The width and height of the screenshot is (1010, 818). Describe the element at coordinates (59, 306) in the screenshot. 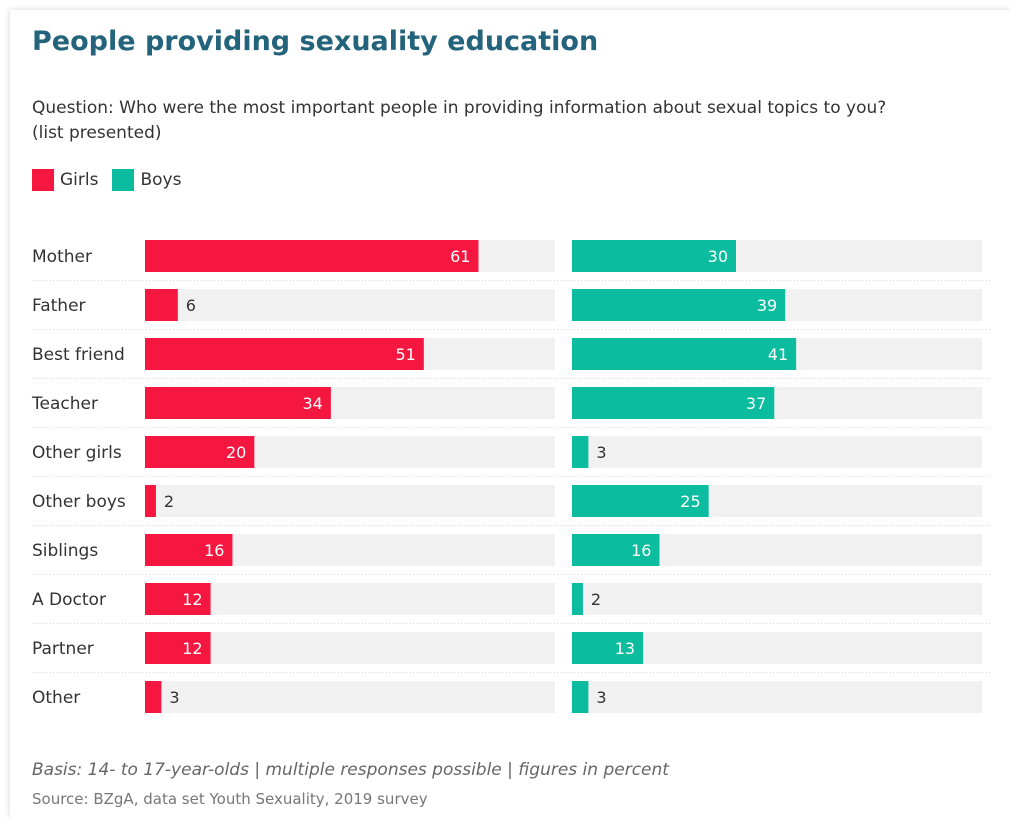

I see `category-label-father: Father` at that location.